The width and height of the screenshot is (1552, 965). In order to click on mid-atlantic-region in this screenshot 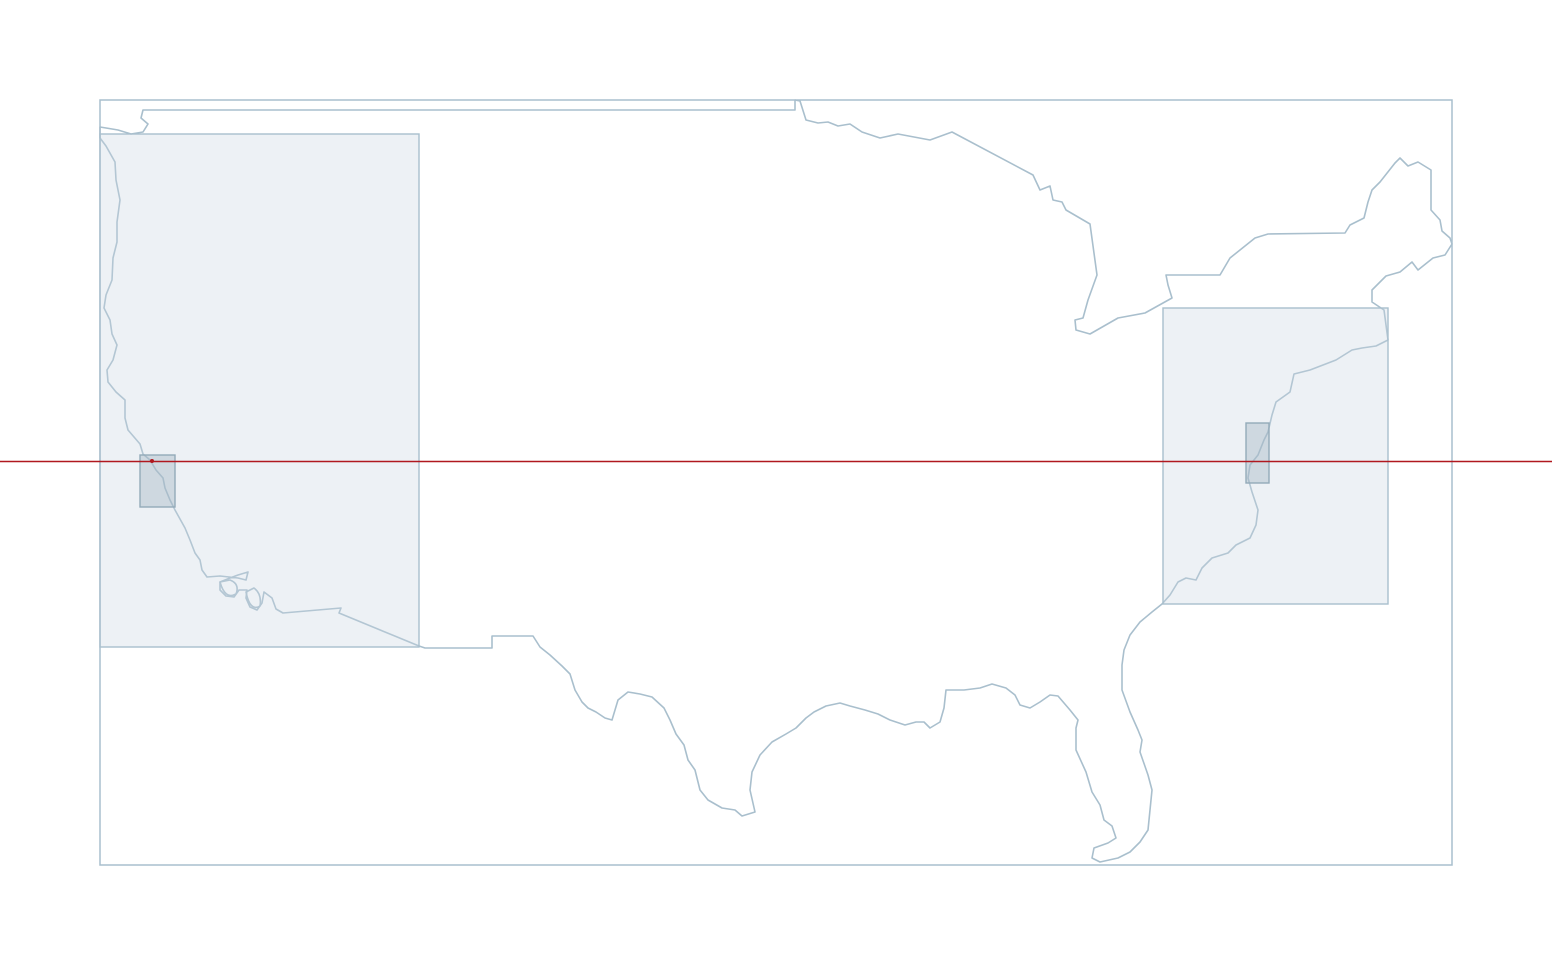, I will do `click(1257, 453)`.